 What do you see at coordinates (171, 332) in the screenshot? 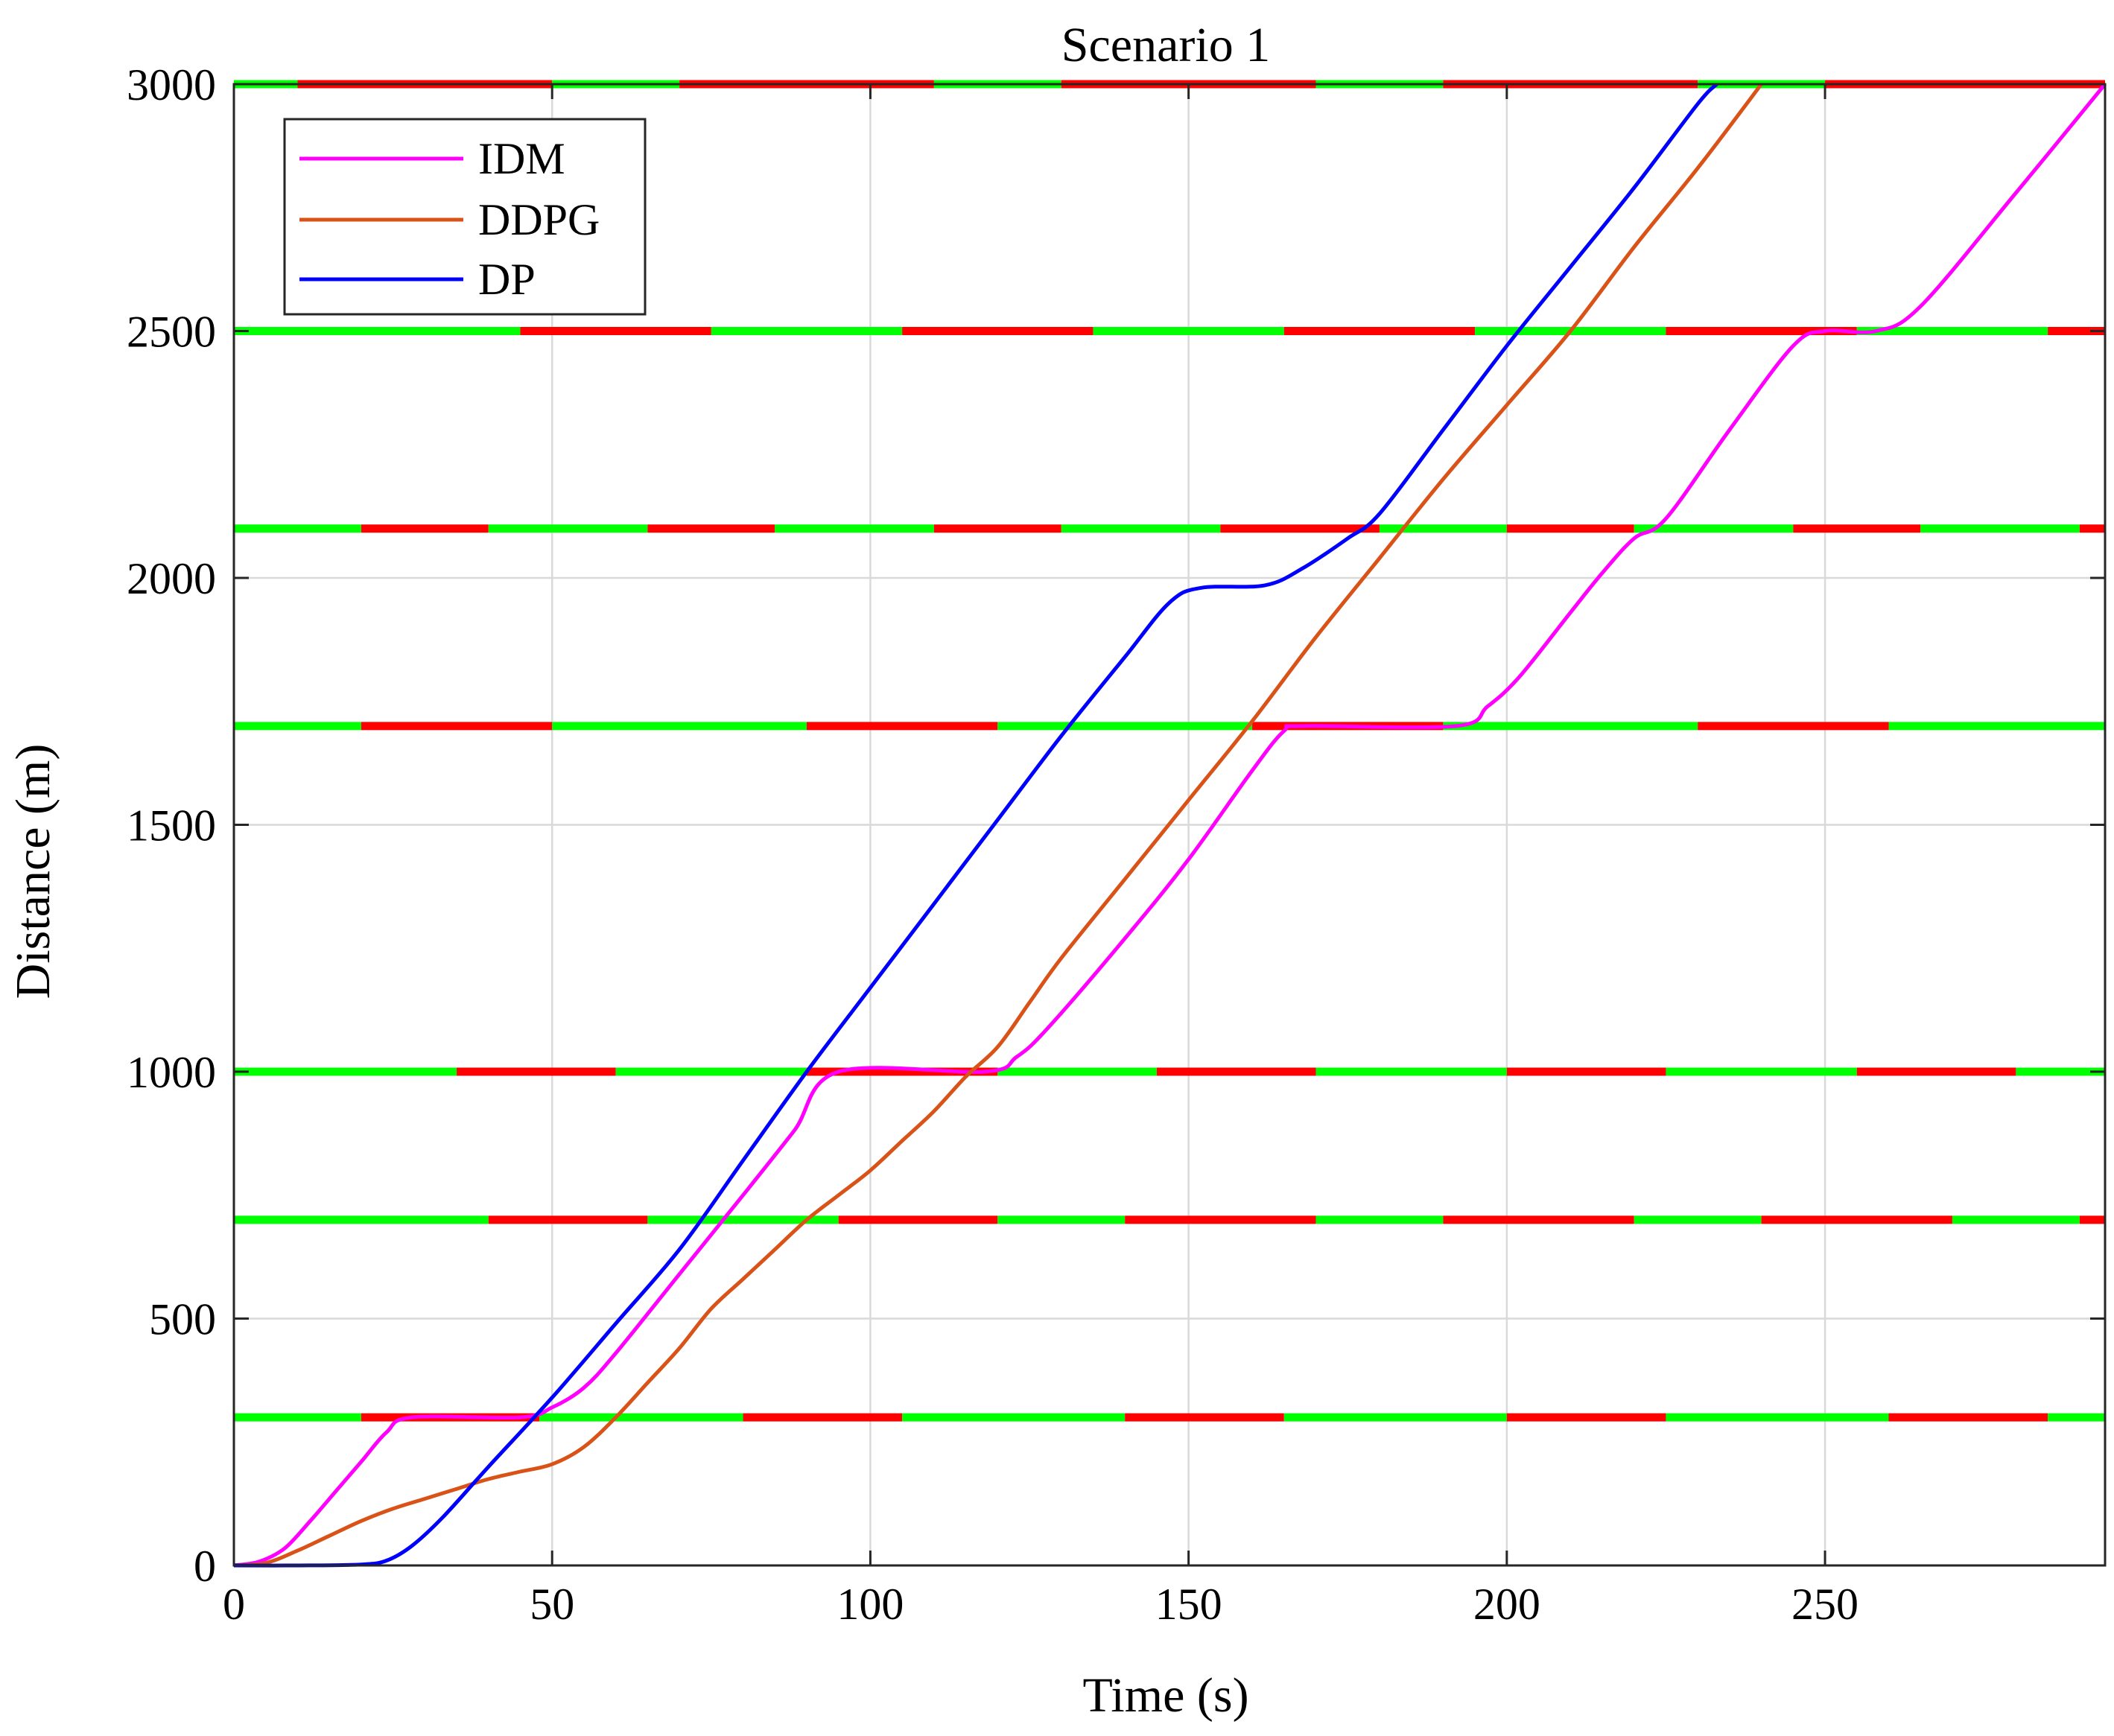
I see `y-tick-label: 2500` at bounding box center [171, 332].